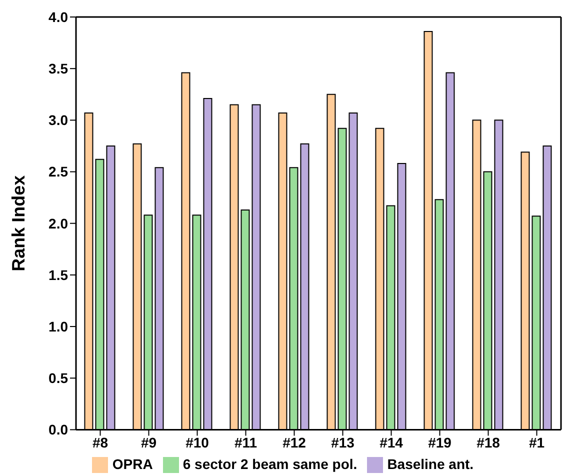 The height and width of the screenshot is (475, 571). Describe the element at coordinates (100, 442) in the screenshot. I see `x-tick-label: #8` at that location.